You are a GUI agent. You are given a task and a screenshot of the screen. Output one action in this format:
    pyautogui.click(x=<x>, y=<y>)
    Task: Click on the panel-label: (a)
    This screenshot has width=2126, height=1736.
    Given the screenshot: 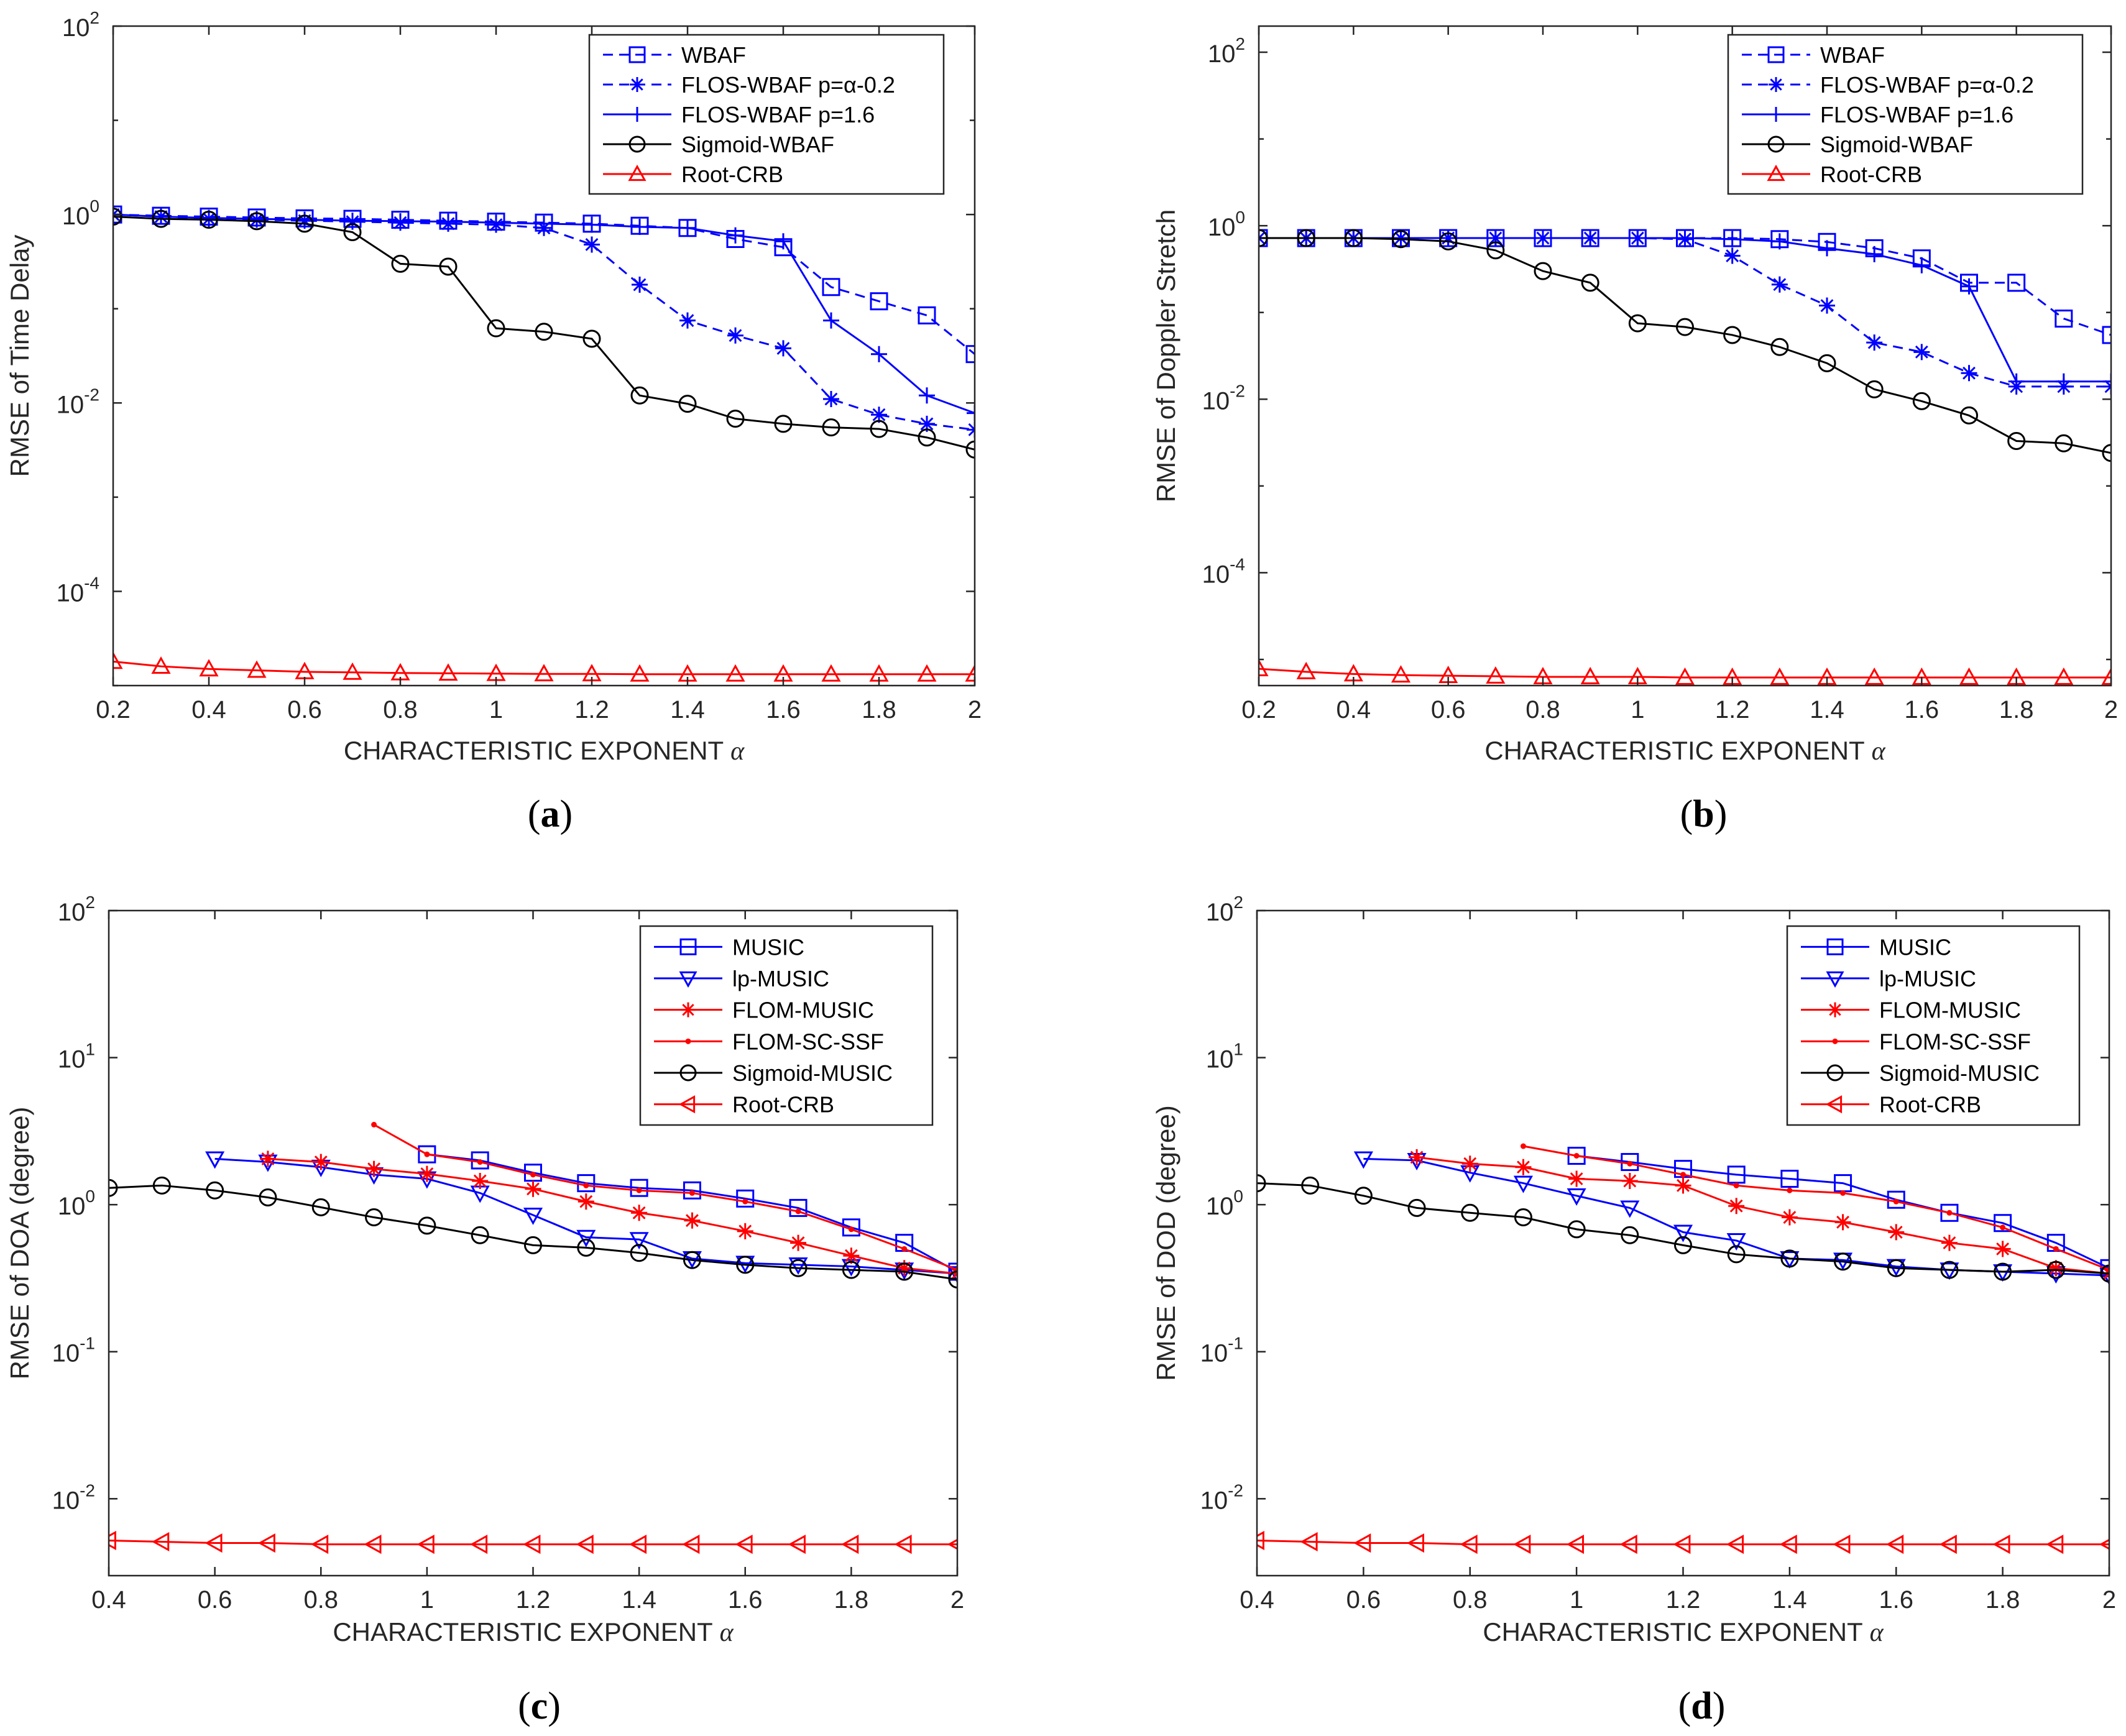 What is the action you would take?
    pyautogui.click(x=550, y=814)
    